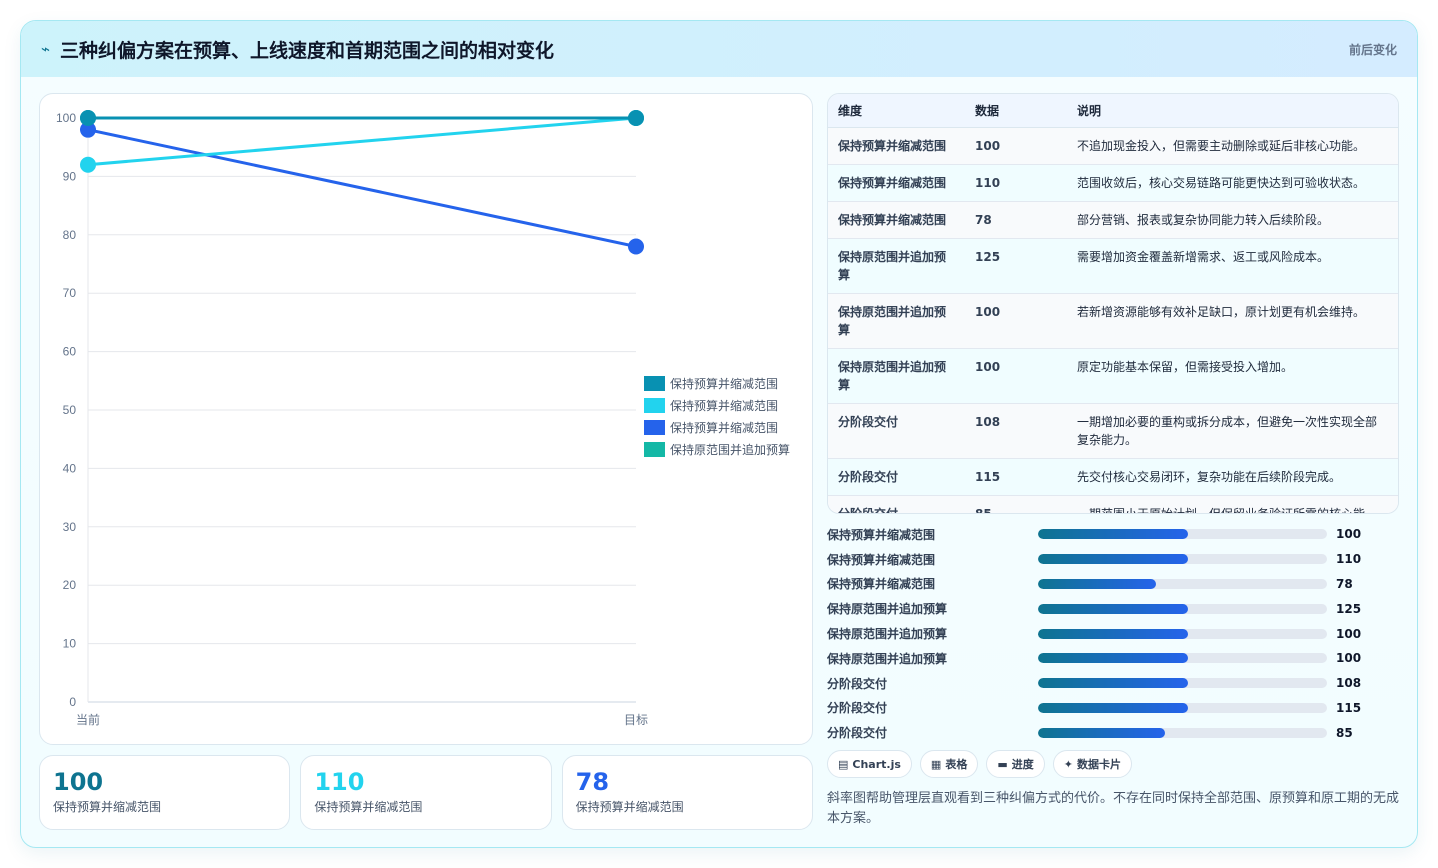  I want to click on series-line, so click(362, 188).